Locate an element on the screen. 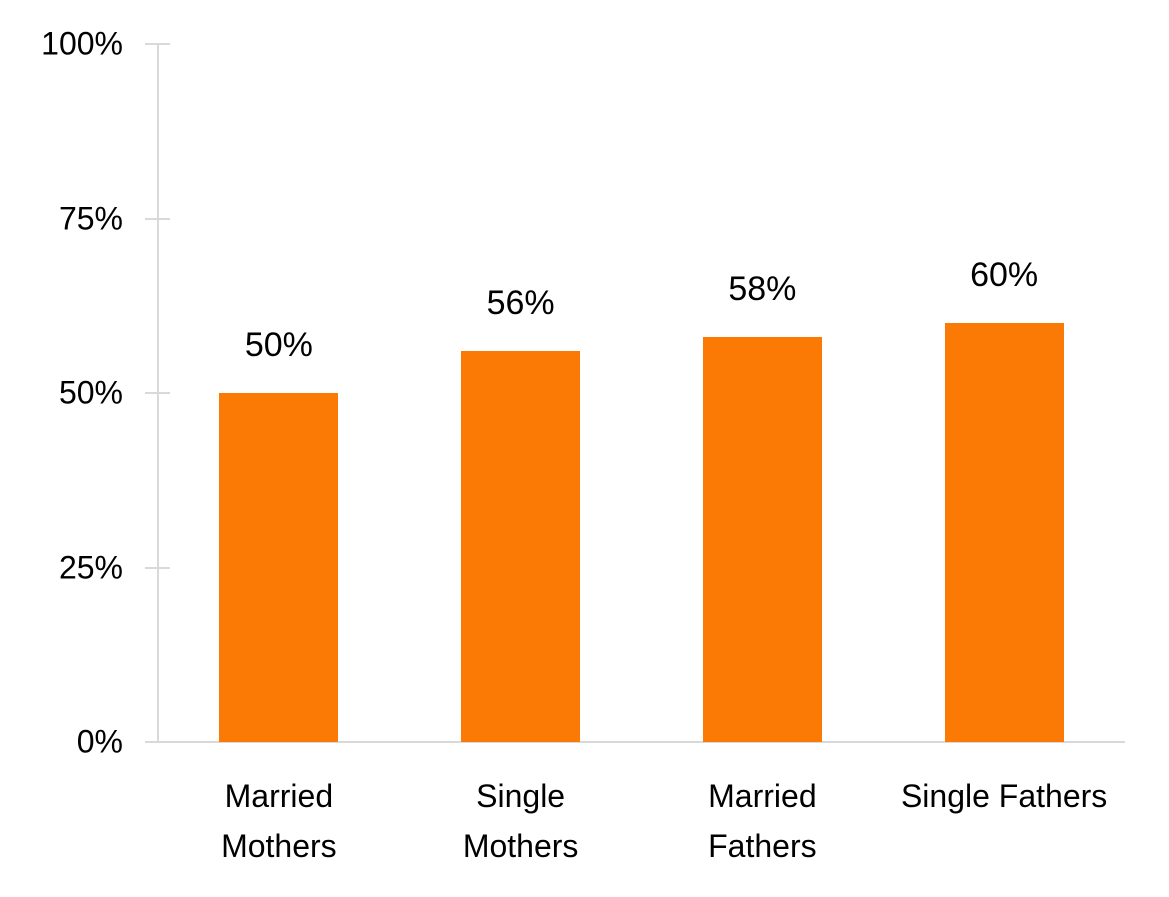 Image resolution: width=1169 pixels, height=897 pixels. y-tick-label: 25% is located at coordinates (90, 567).